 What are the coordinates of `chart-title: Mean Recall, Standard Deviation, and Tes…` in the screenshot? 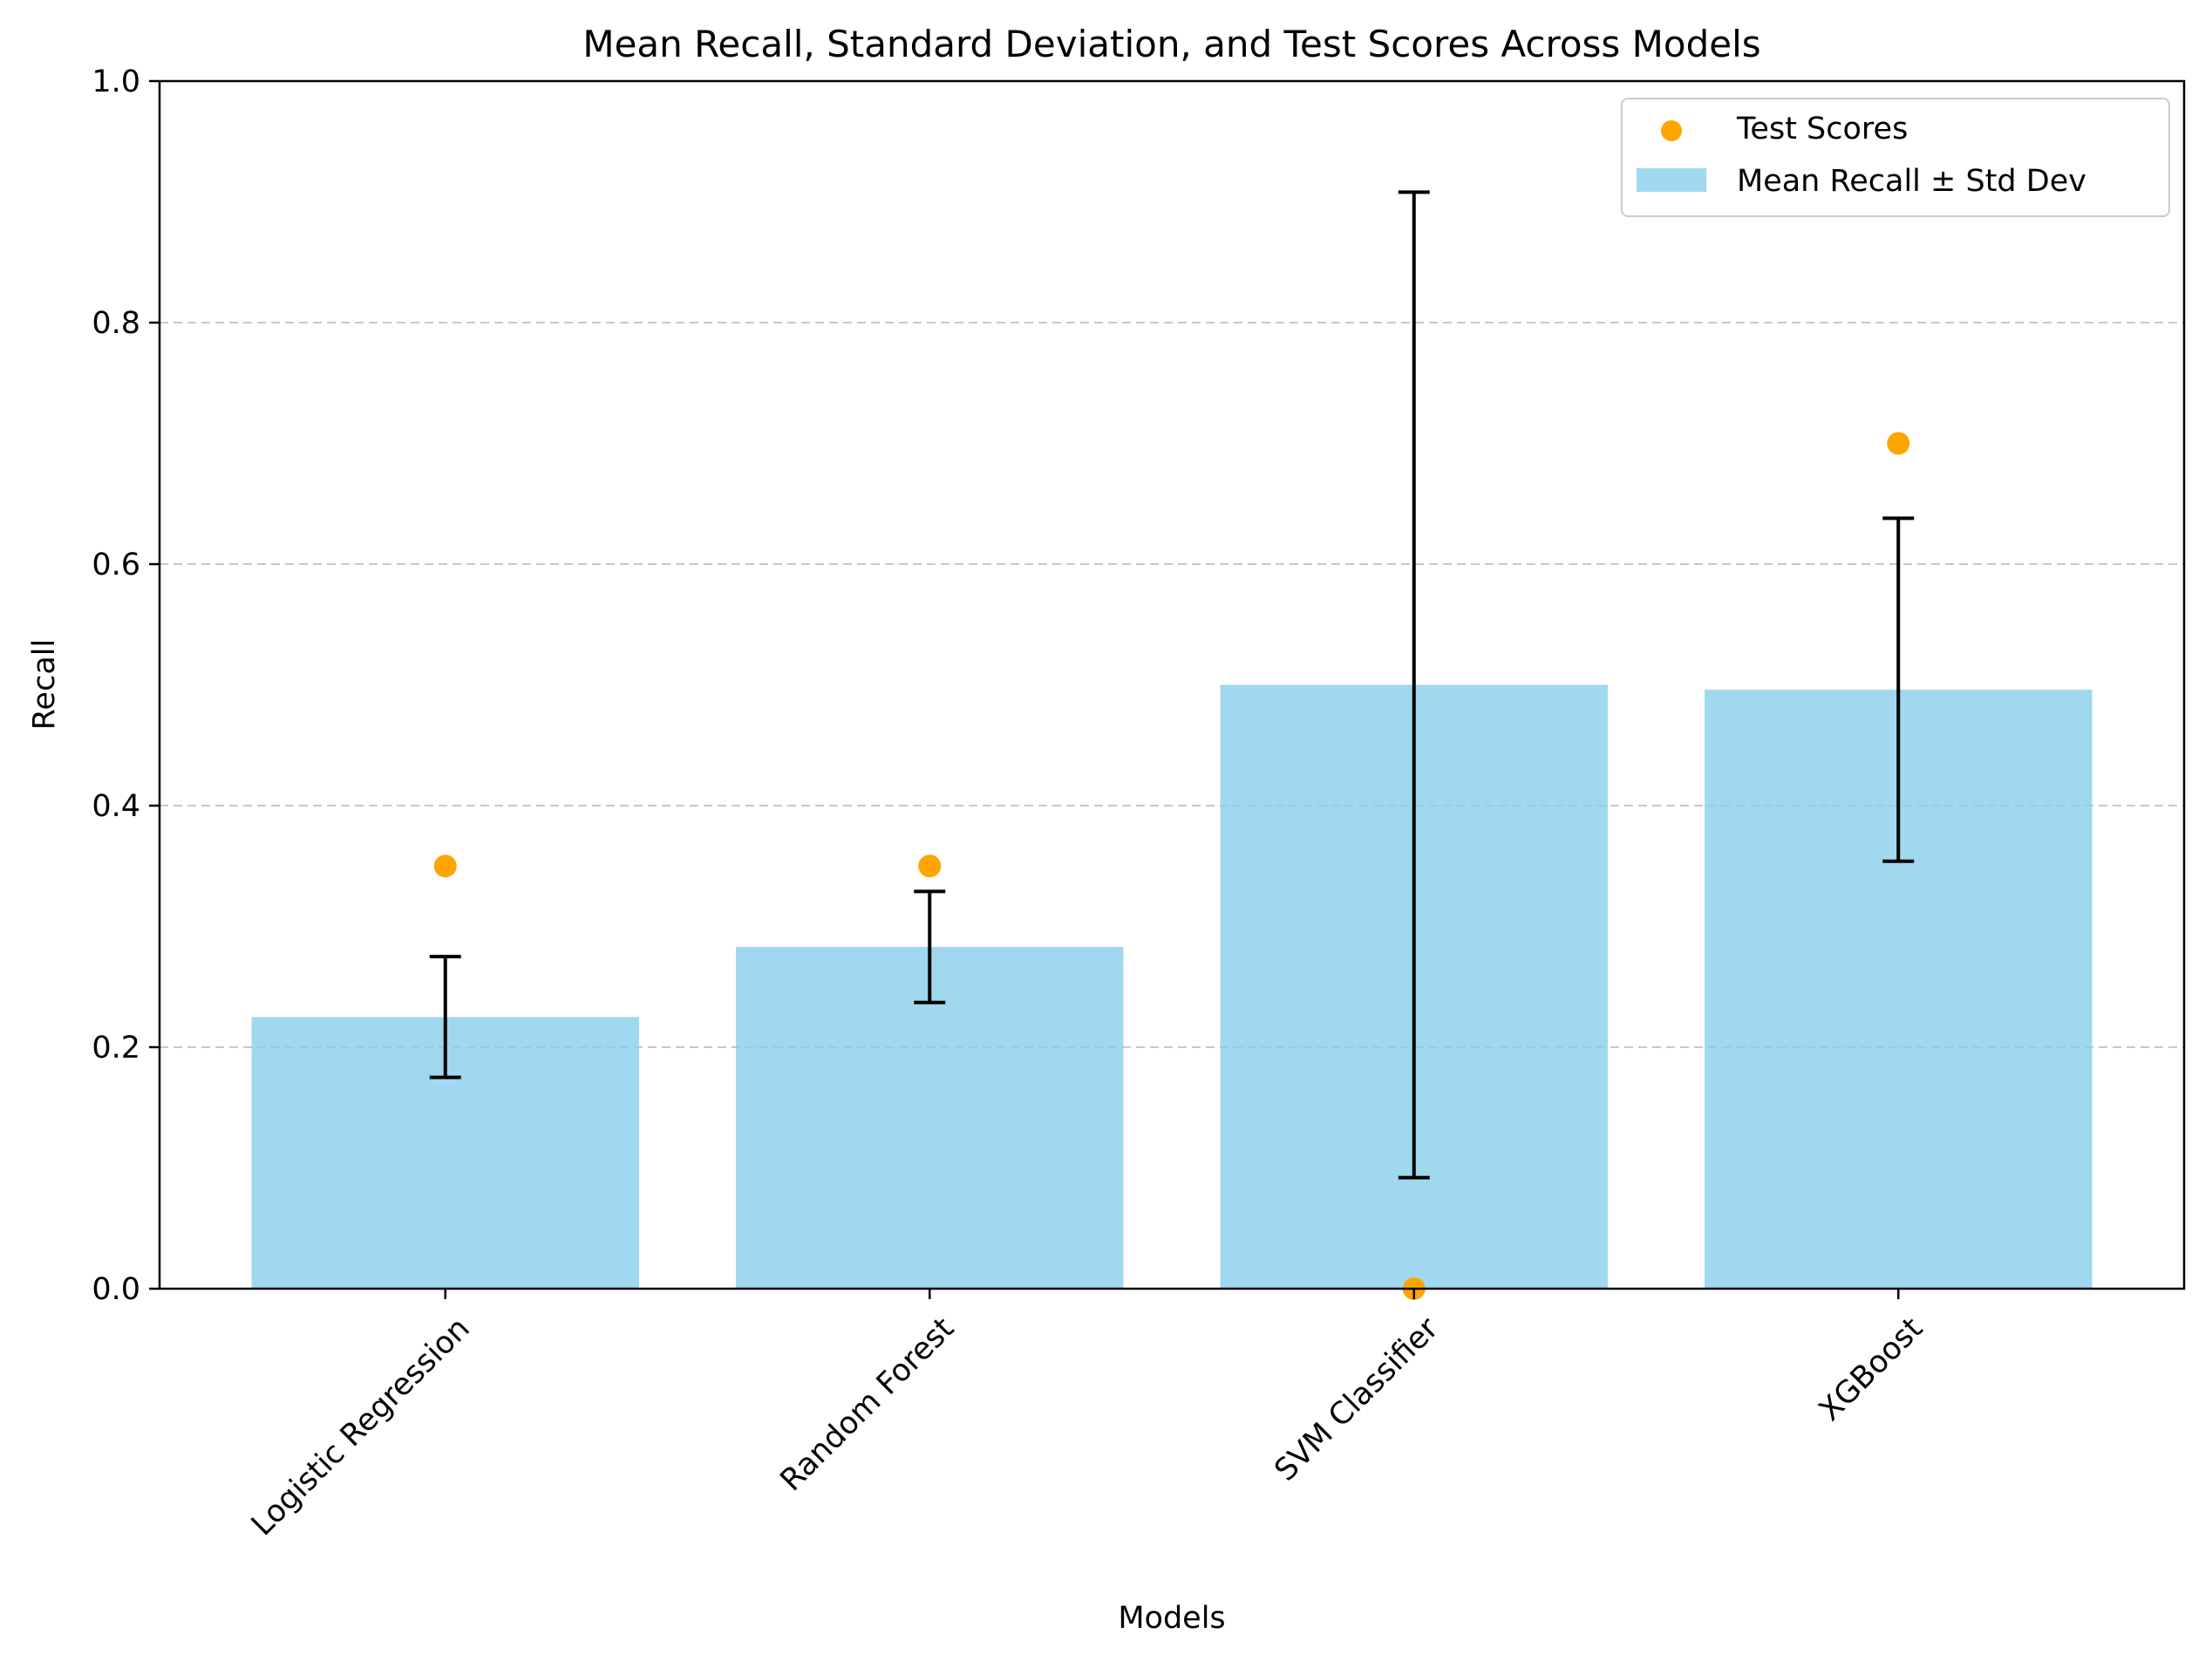 It's located at (1171, 44).